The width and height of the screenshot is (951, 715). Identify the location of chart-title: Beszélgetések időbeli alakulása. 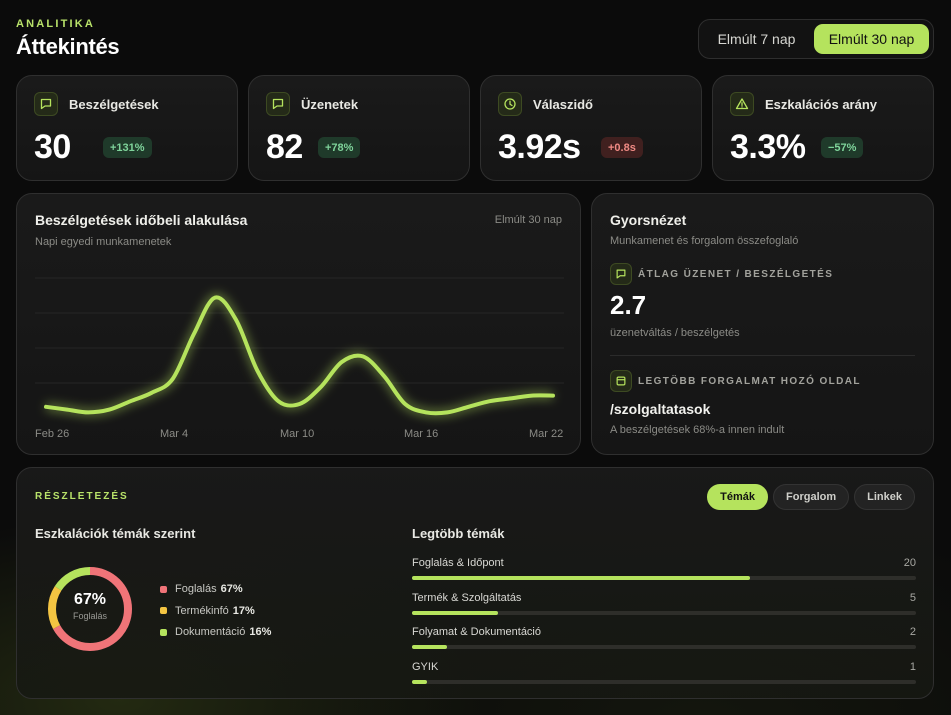
(141, 220).